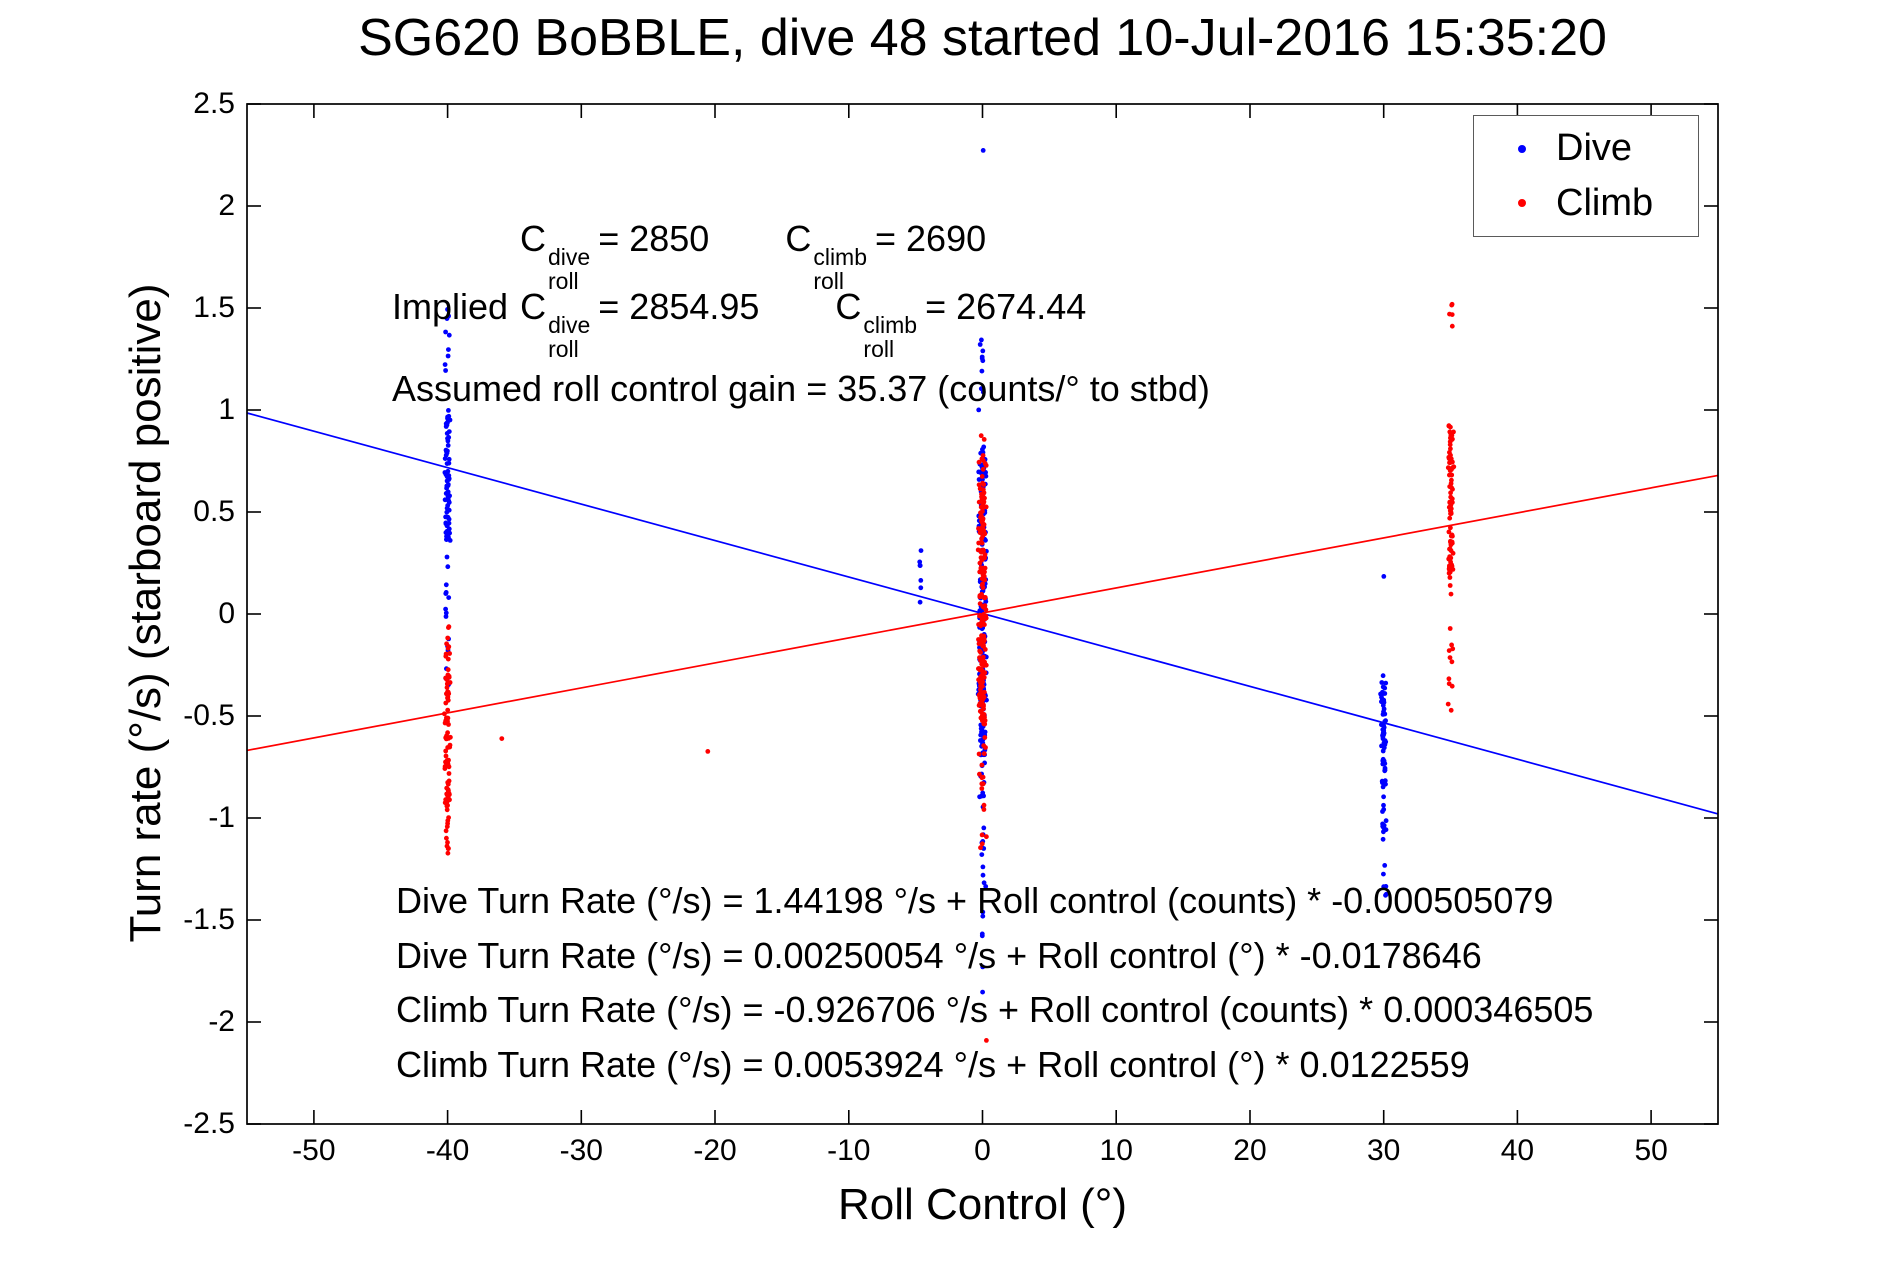 The image size is (1891, 1262). Describe the element at coordinates (849, 1150) in the screenshot. I see `x-tick-label: -10` at that location.